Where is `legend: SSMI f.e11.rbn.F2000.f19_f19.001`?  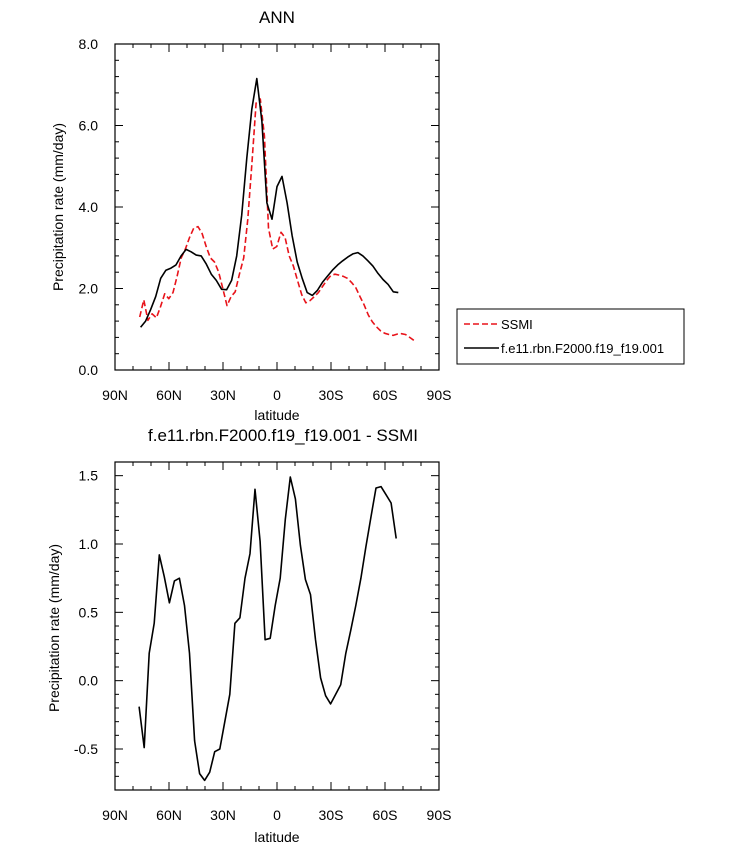 legend: SSMI f.e11.rbn.F2000.f19_f19.001 is located at coordinates (570, 336).